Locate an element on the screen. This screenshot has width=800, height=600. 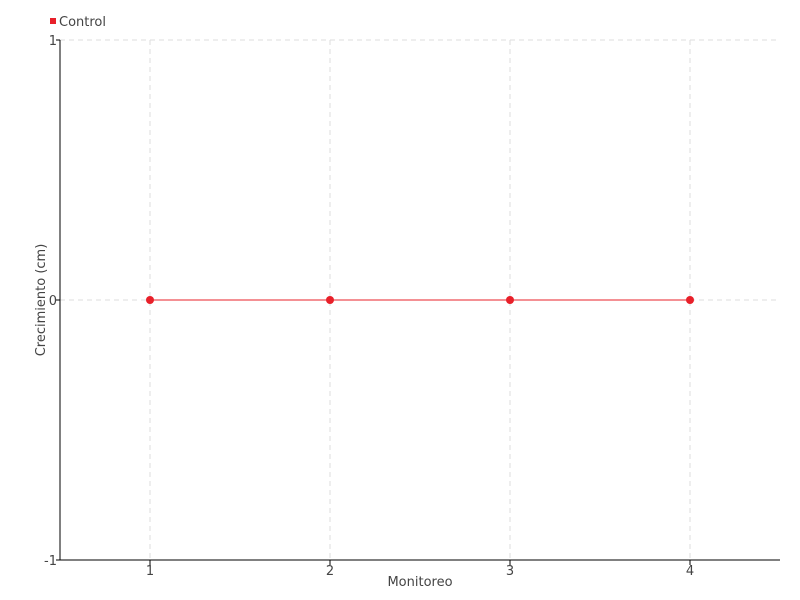
y-tick-label: 0 is located at coordinates (53, 301).